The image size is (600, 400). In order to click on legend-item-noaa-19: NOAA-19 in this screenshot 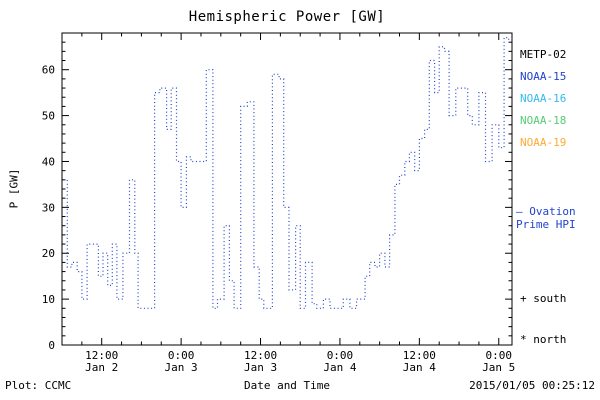, I will do `click(543, 142)`.